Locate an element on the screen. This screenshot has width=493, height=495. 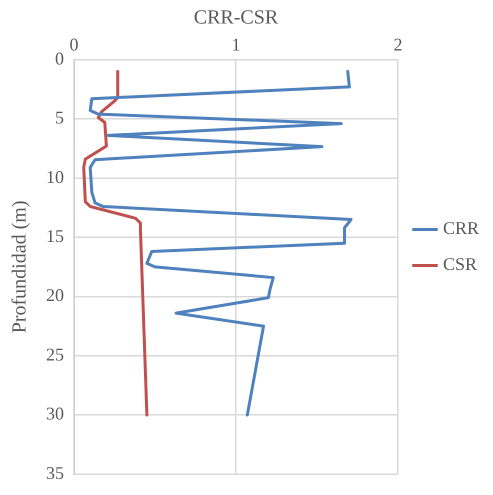
y-tick-label: 0 is located at coordinates (59, 58).